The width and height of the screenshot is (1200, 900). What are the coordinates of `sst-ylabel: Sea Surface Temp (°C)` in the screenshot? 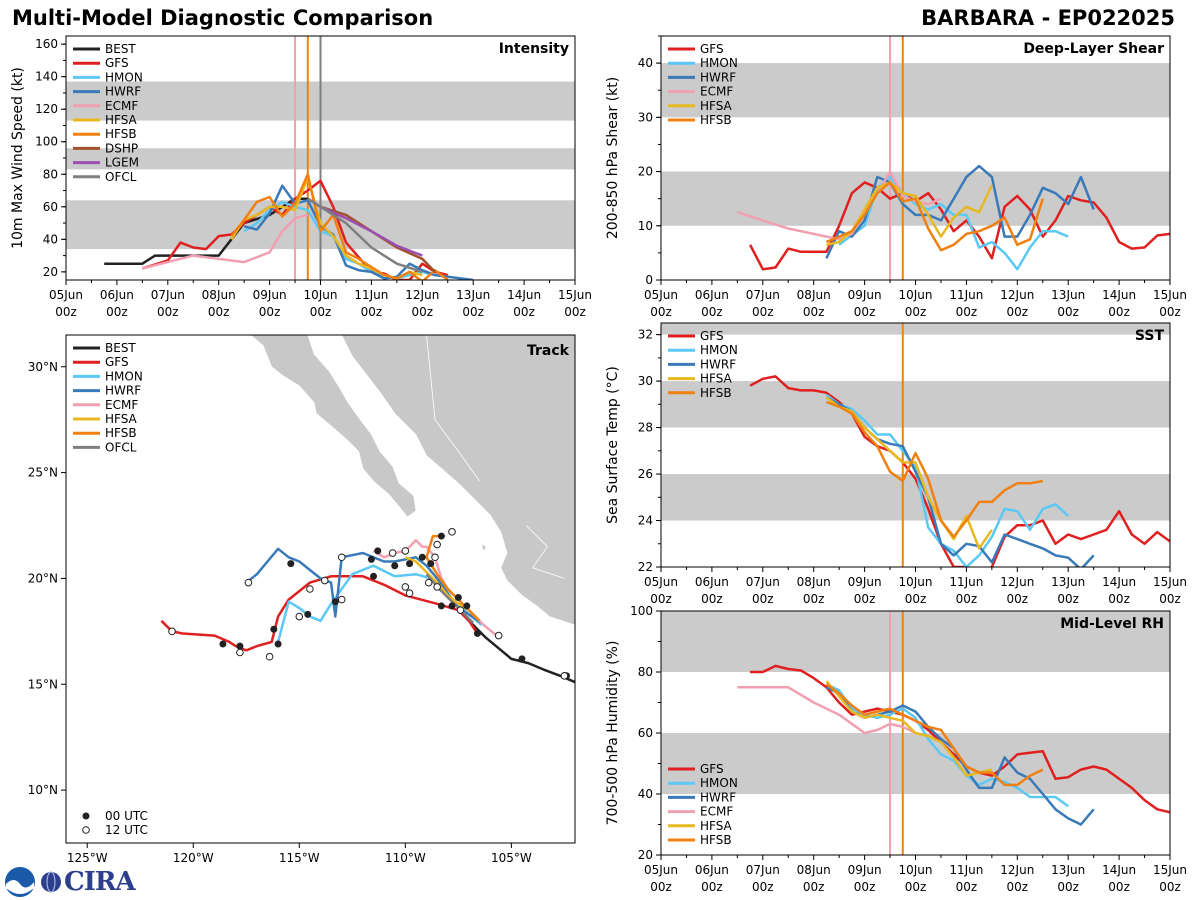 It's located at (613, 445).